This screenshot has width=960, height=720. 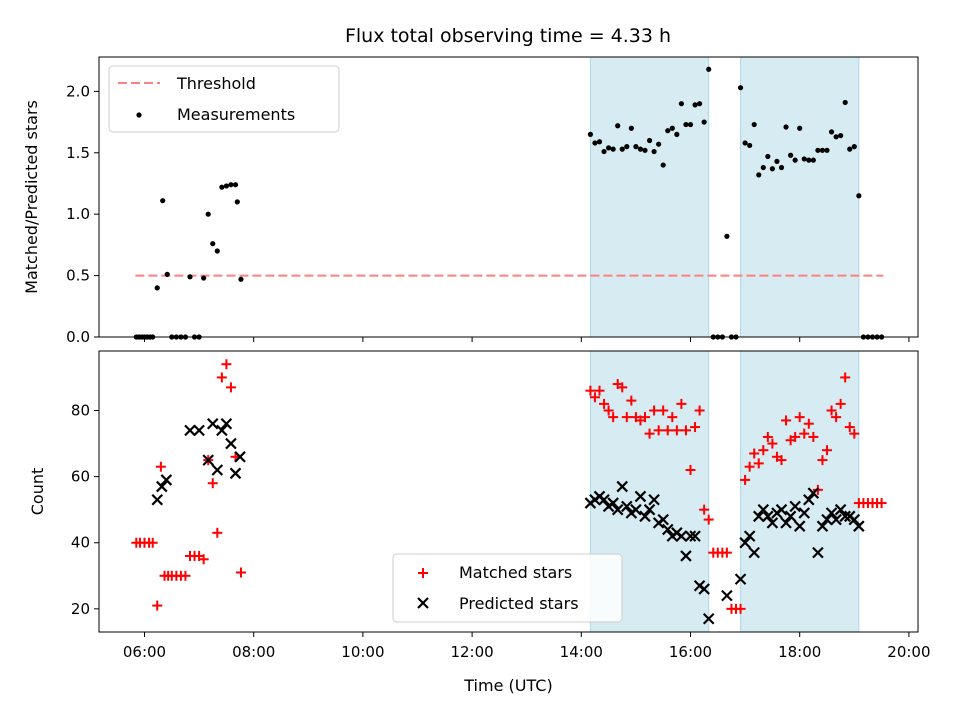 I want to click on bottom-legend-box, so click(x=507, y=588).